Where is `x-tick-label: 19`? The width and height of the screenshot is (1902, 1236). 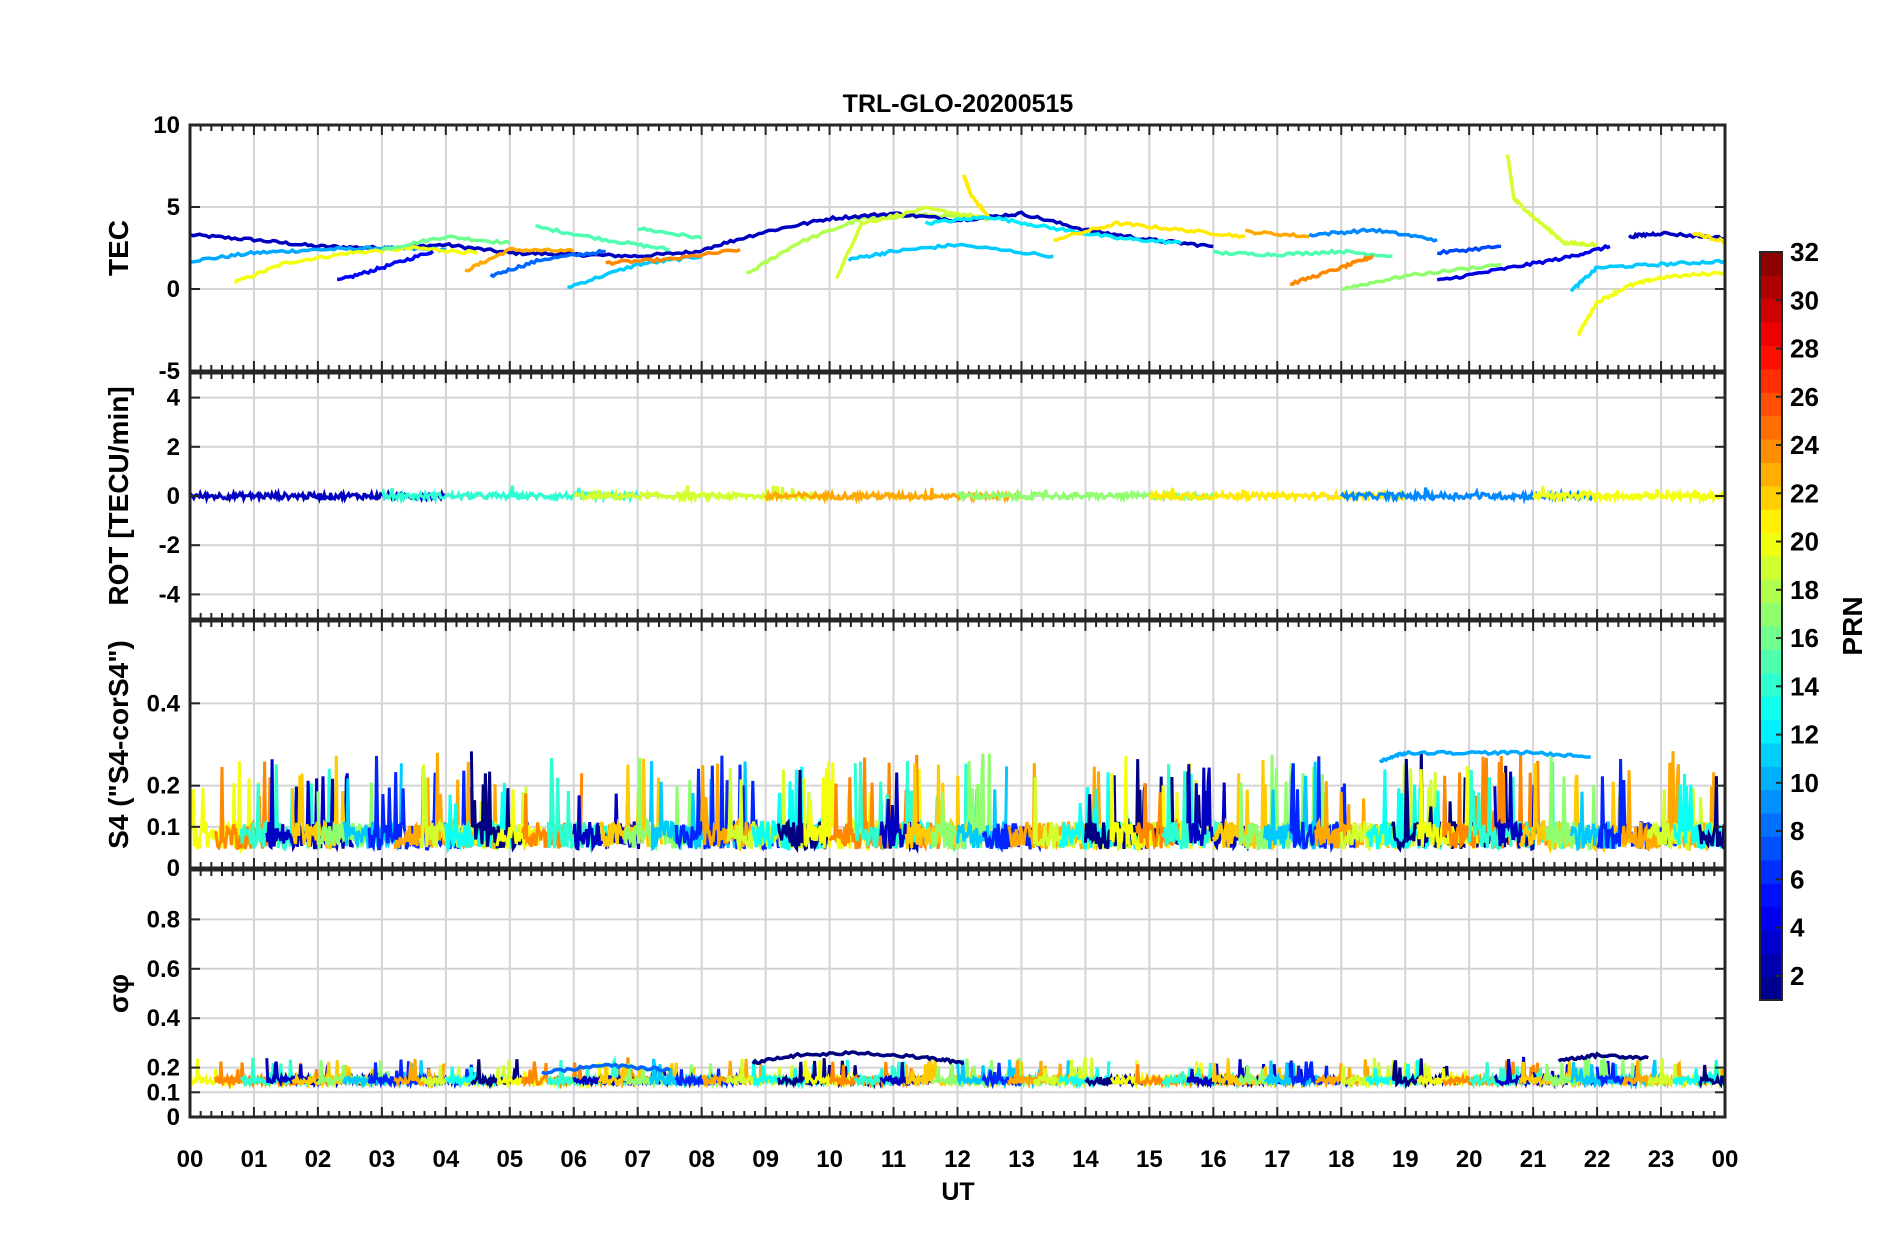
x-tick-label: 19 is located at coordinates (1405, 1159).